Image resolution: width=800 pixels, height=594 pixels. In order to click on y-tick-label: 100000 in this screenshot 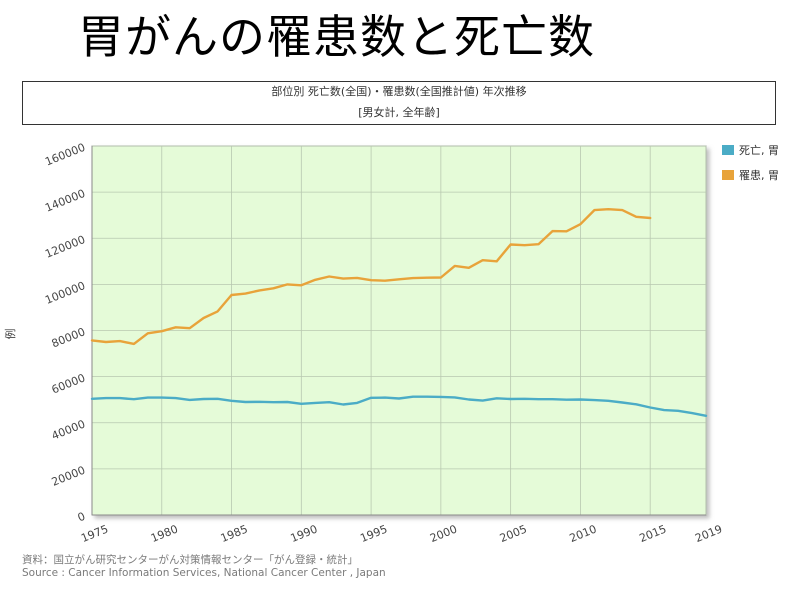, I will do `click(65, 293)`.